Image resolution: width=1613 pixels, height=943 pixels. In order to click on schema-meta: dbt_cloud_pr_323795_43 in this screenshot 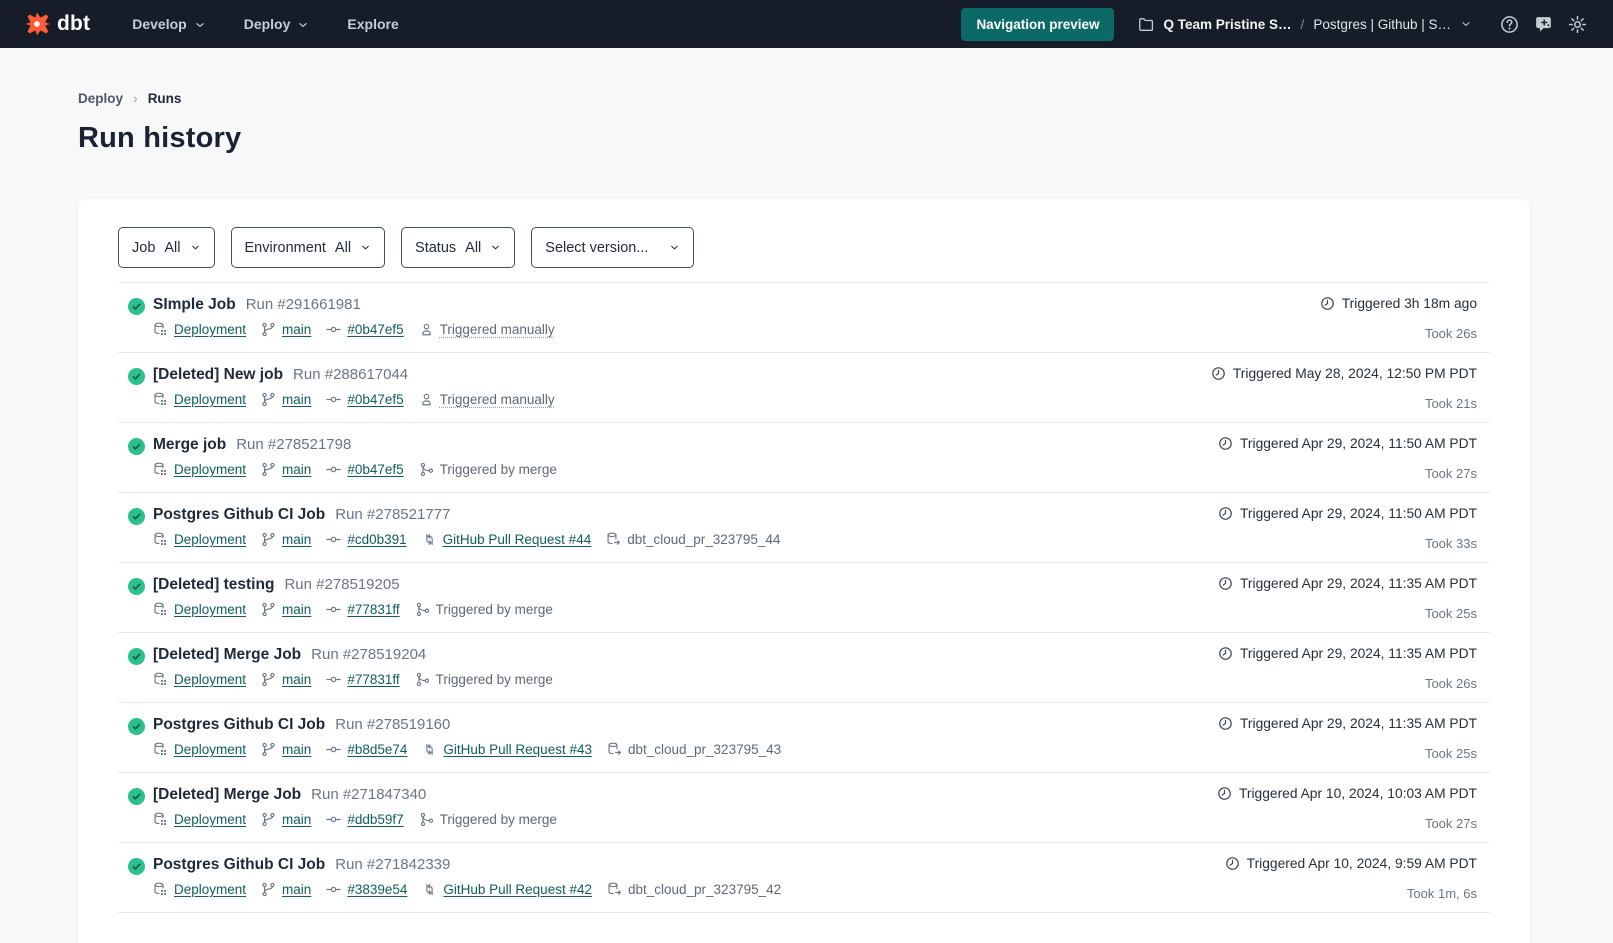, I will do `click(694, 749)`.